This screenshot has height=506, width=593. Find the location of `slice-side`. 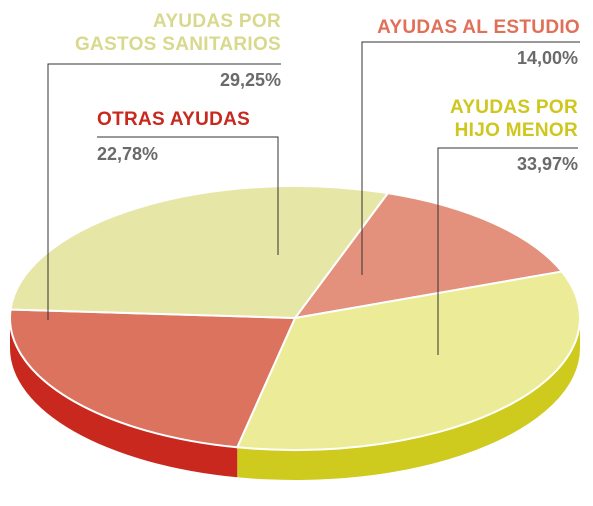

slice-side is located at coordinates (124, 398).